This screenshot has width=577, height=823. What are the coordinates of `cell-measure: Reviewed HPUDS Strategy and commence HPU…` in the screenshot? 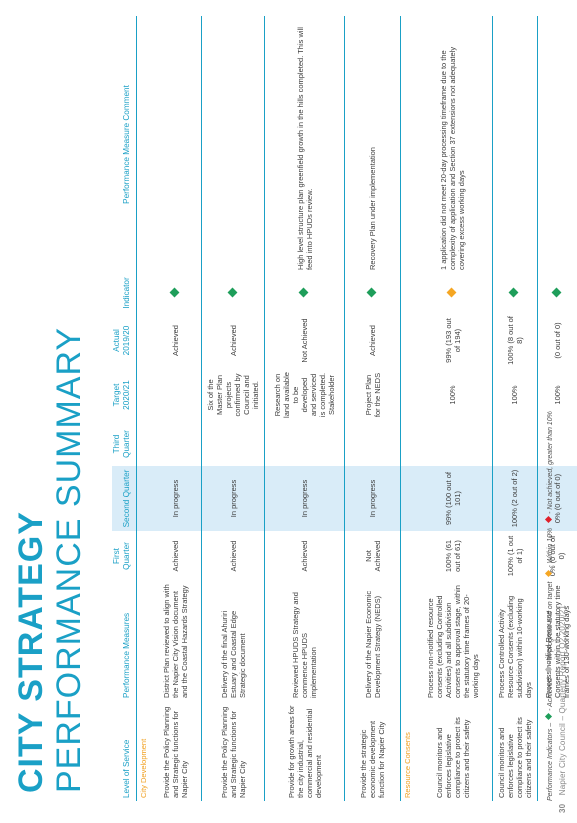 It's located at (304, 641).